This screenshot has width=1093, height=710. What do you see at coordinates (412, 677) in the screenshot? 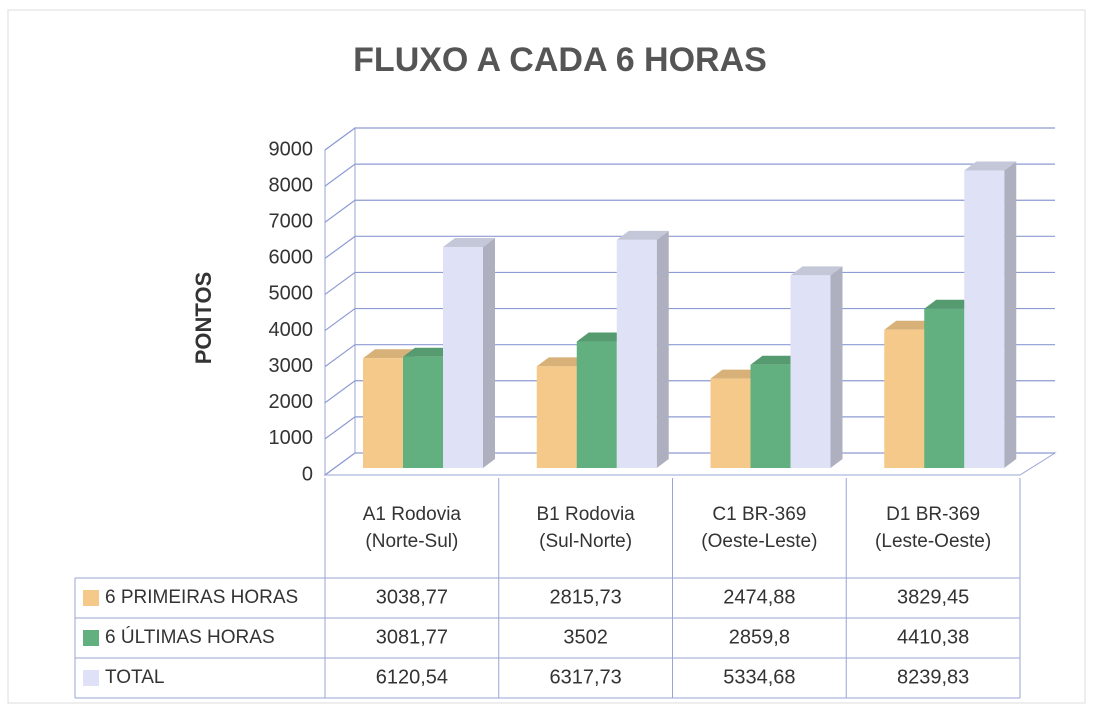
I see `table-value: 6120,54` at bounding box center [412, 677].